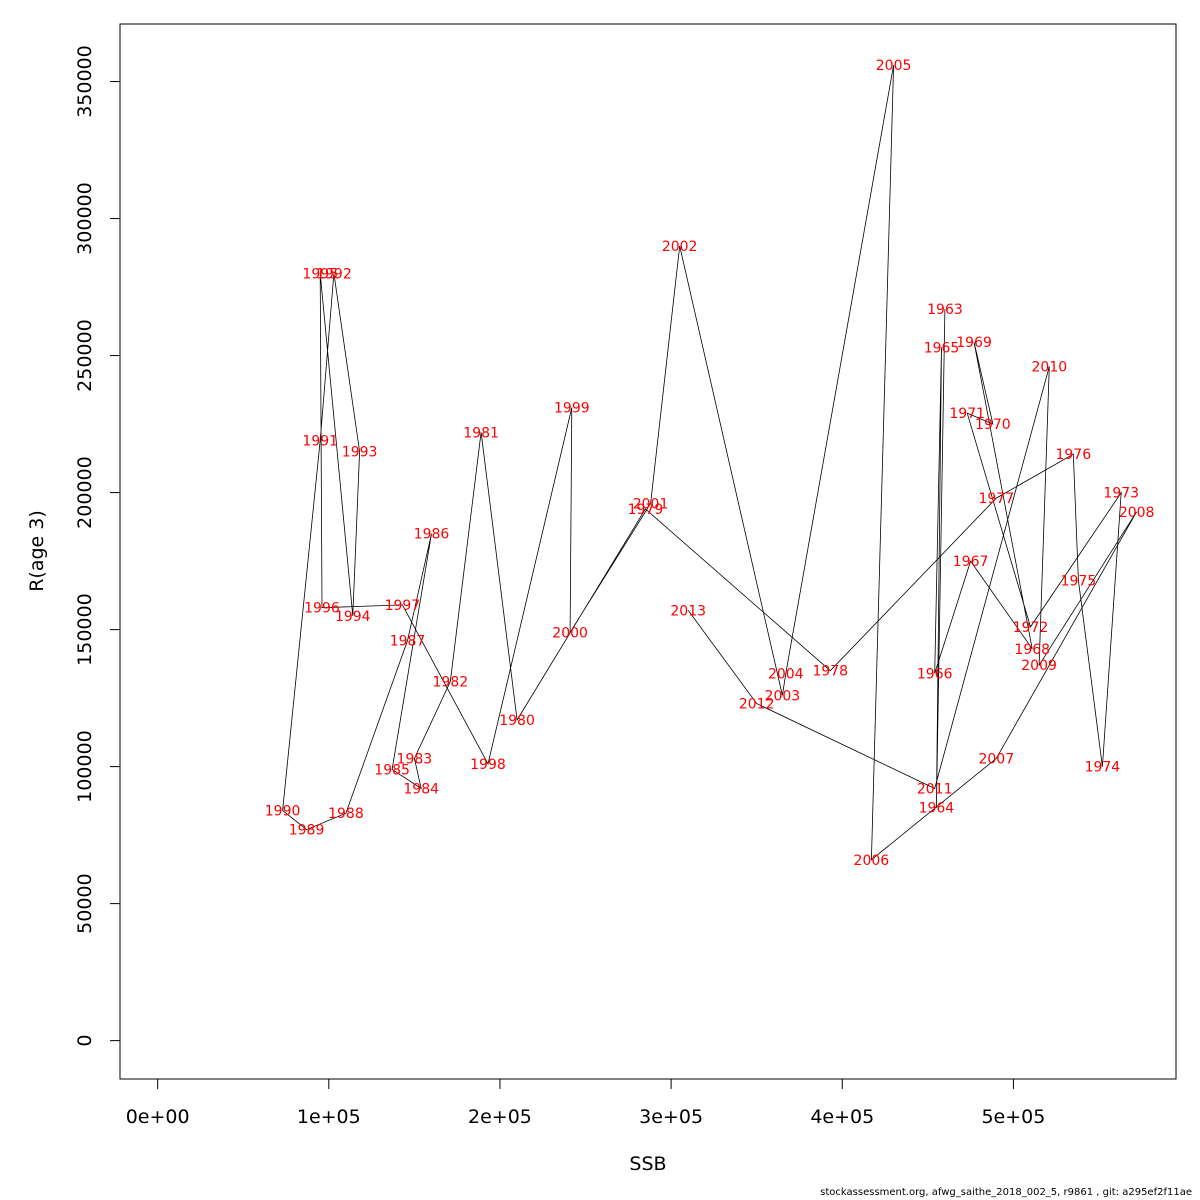 This screenshot has height=1200, width=1200. I want to click on y-tick-label: 250000, so click(85, 355).